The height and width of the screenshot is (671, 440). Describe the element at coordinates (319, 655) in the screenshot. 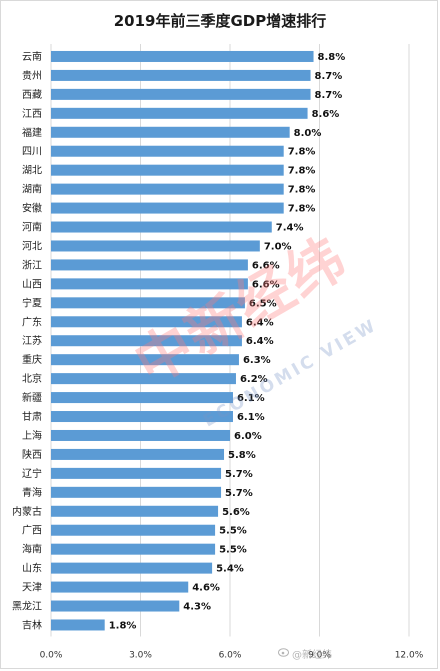

I see `x-tick-label: 9.0%` at that location.